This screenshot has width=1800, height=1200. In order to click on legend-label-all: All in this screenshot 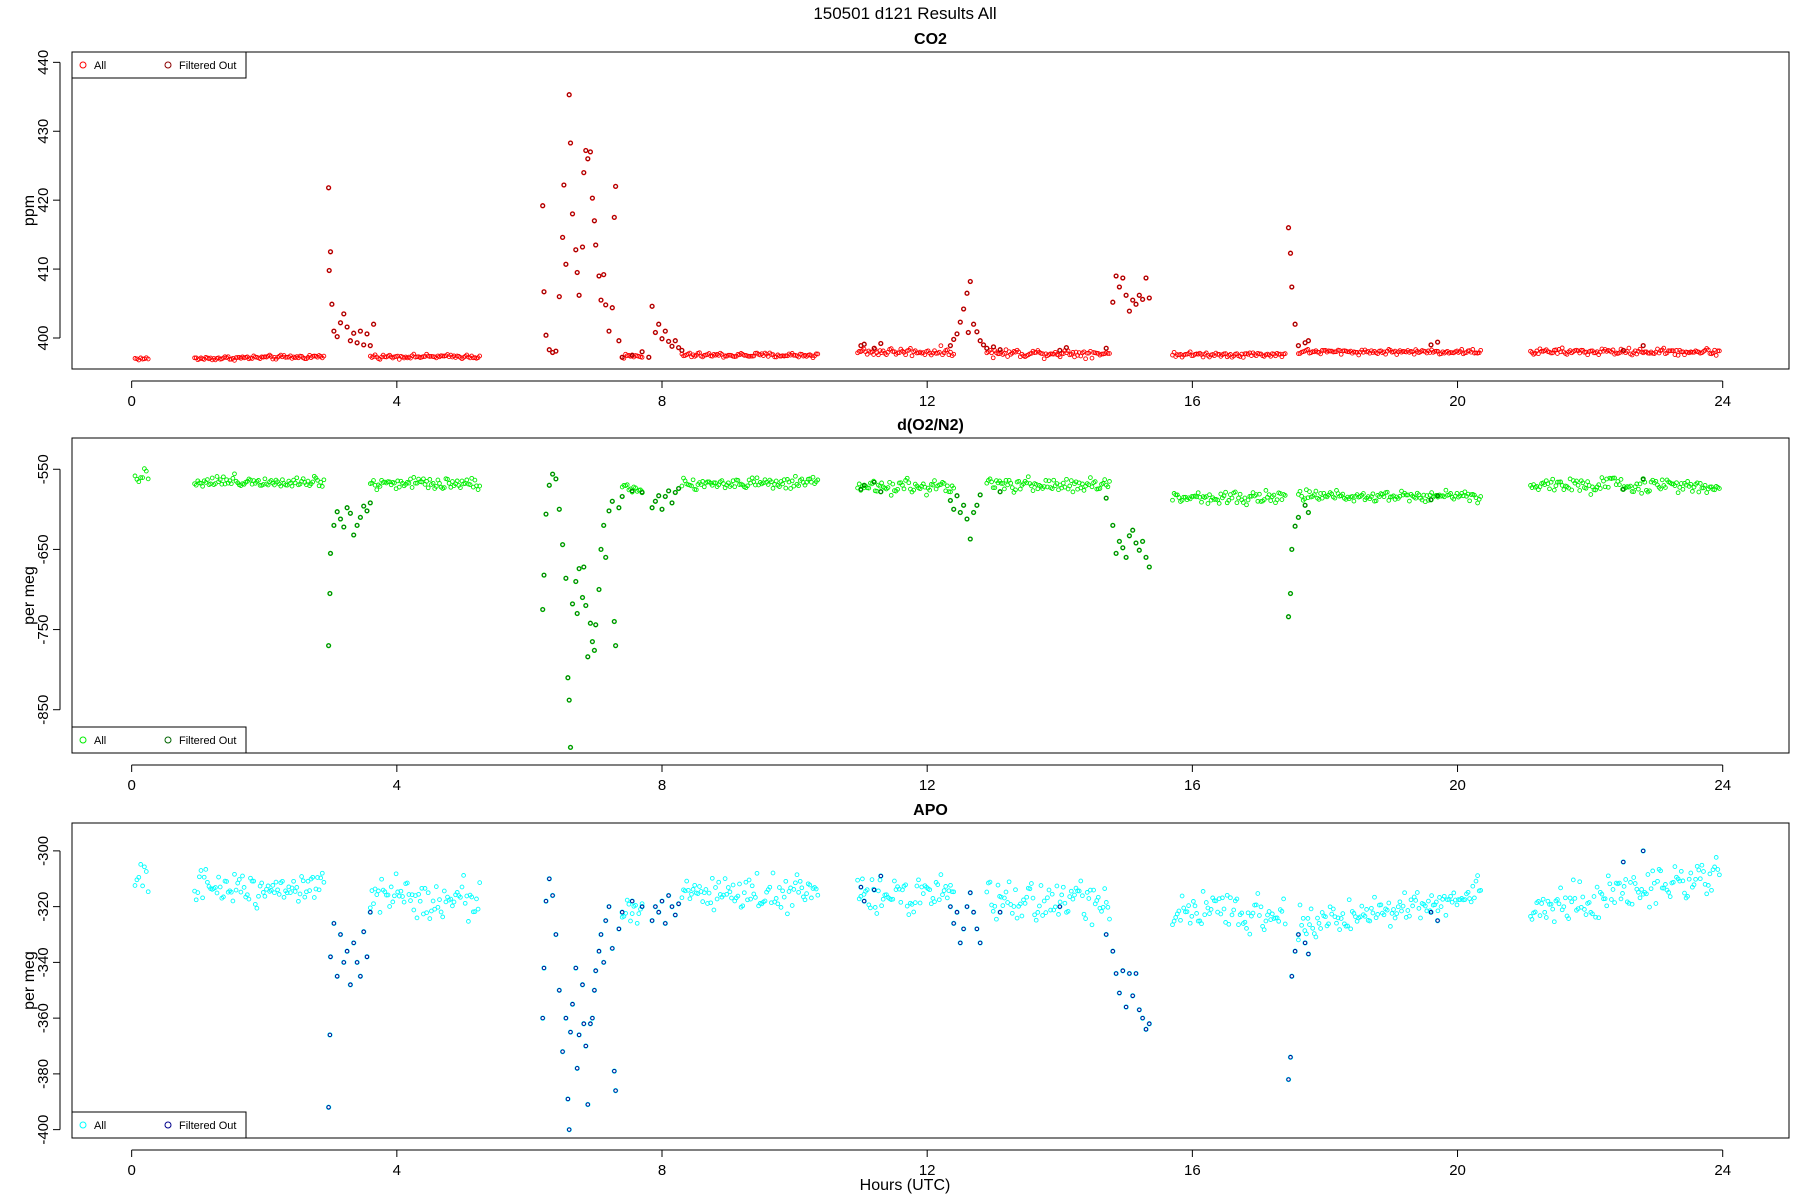, I will do `click(100, 1126)`.